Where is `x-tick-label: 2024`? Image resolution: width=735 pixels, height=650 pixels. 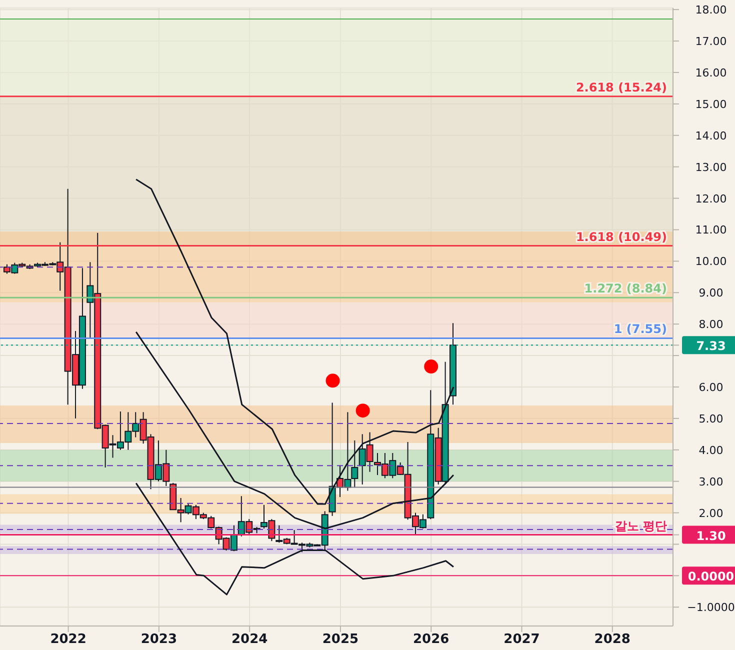 x-tick-label: 2024 is located at coordinates (249, 640).